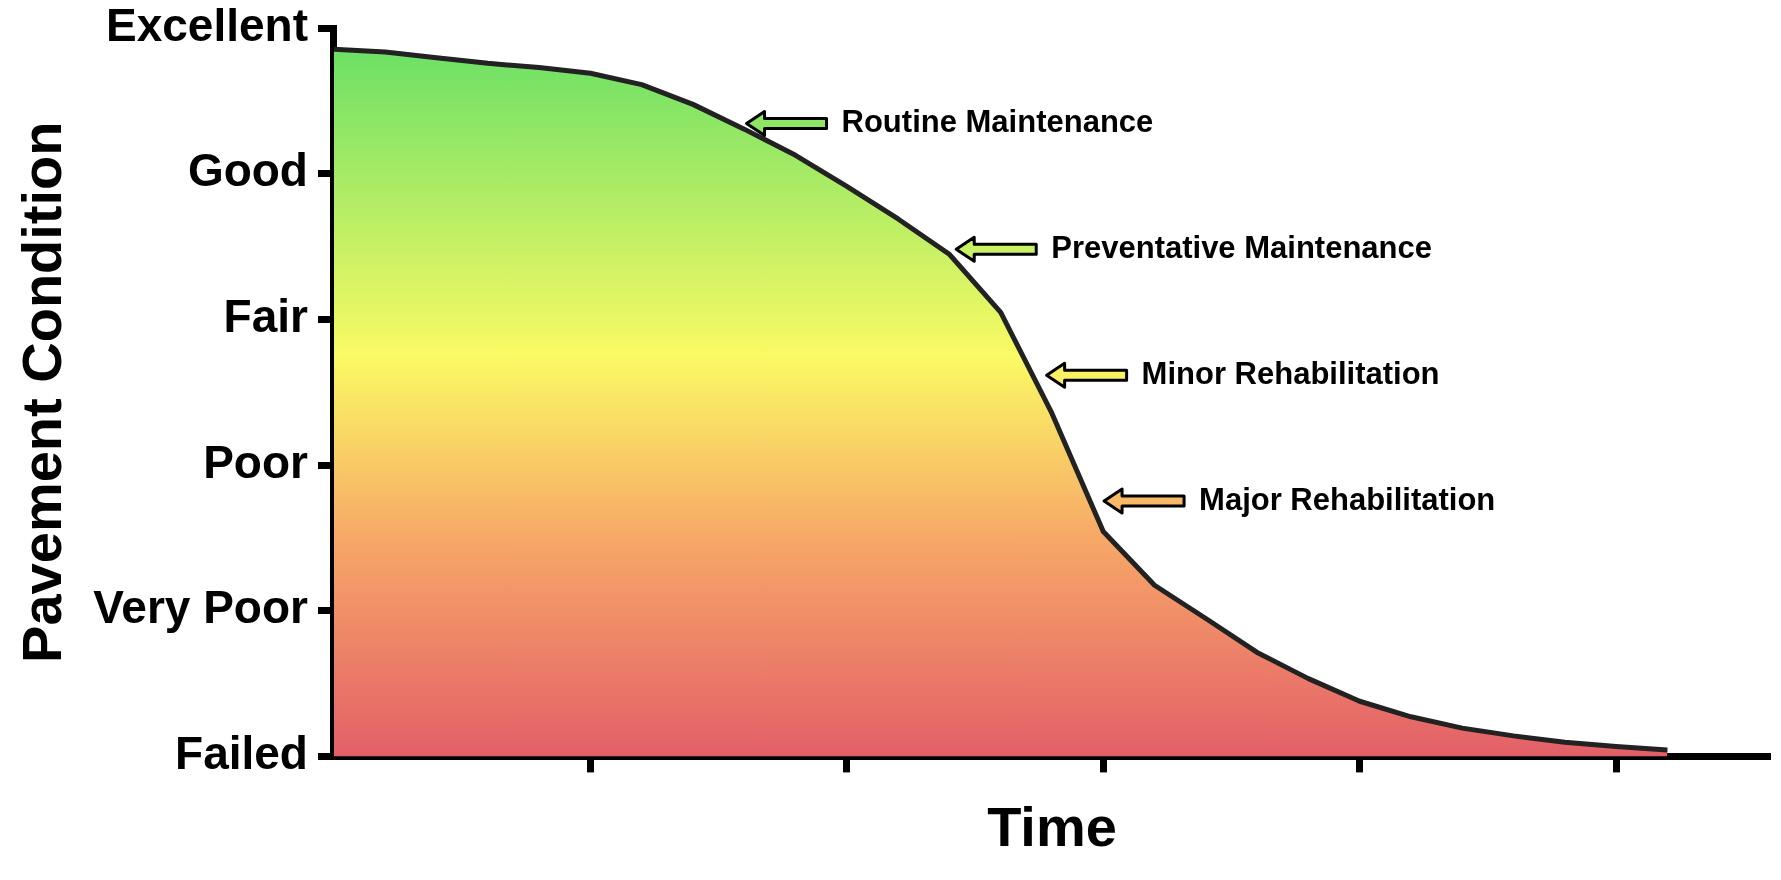 This screenshot has width=1781, height=880. What do you see at coordinates (42, 392) in the screenshot?
I see `y-axis-title: Pavement Condition` at bounding box center [42, 392].